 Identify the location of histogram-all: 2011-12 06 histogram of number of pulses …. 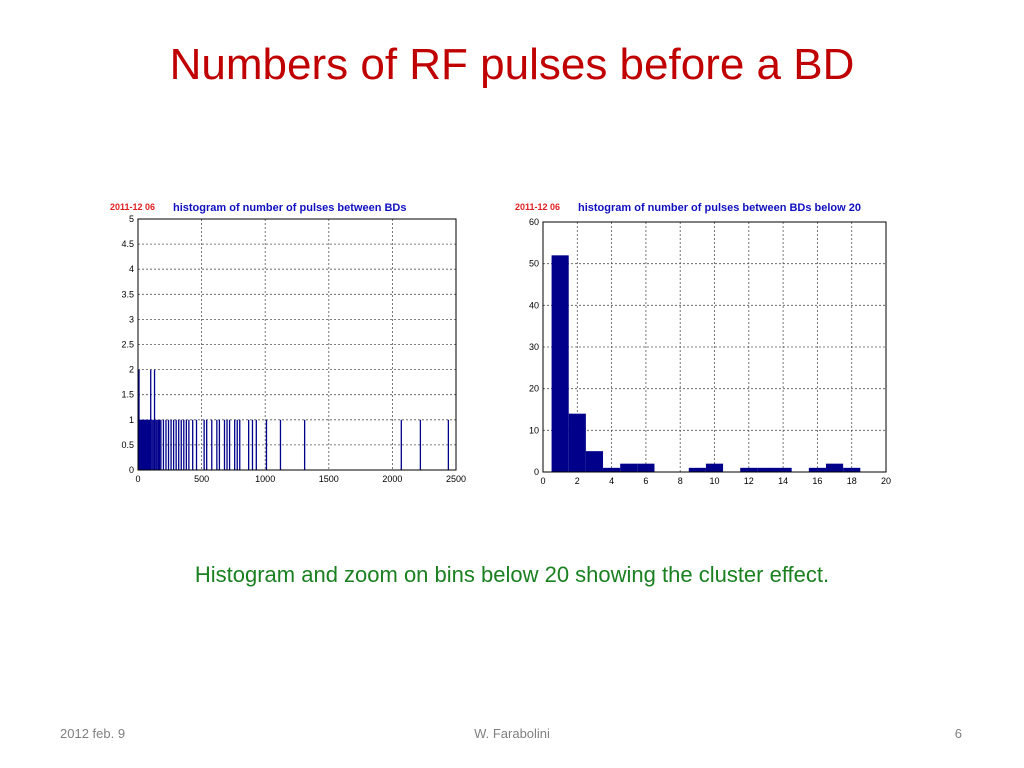
(287, 342).